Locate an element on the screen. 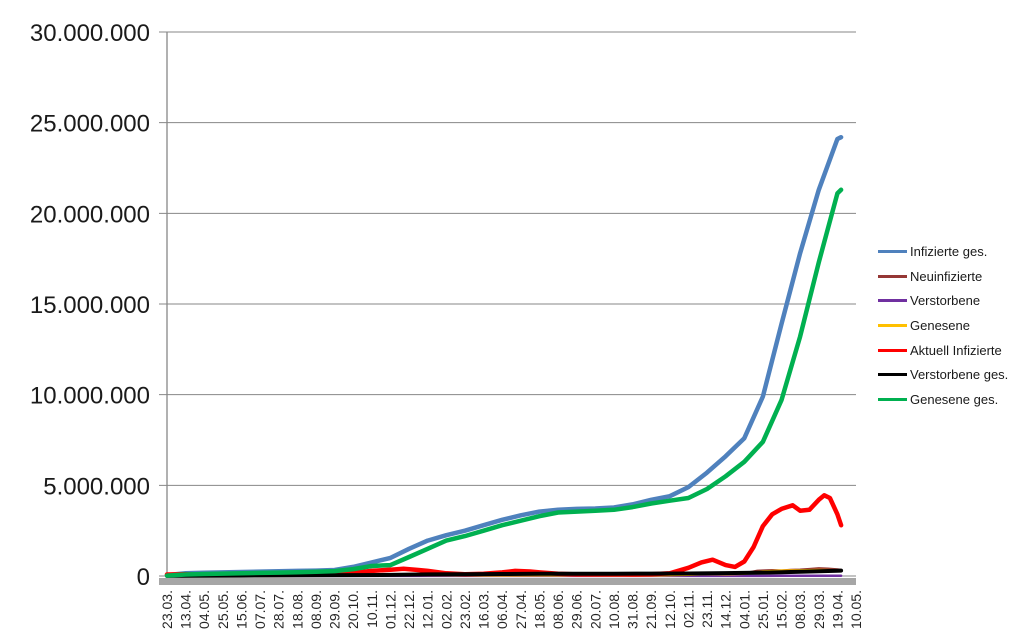 This screenshot has height=642, width=1013. x-axis-label: 06.04. is located at coordinates (502, 609).